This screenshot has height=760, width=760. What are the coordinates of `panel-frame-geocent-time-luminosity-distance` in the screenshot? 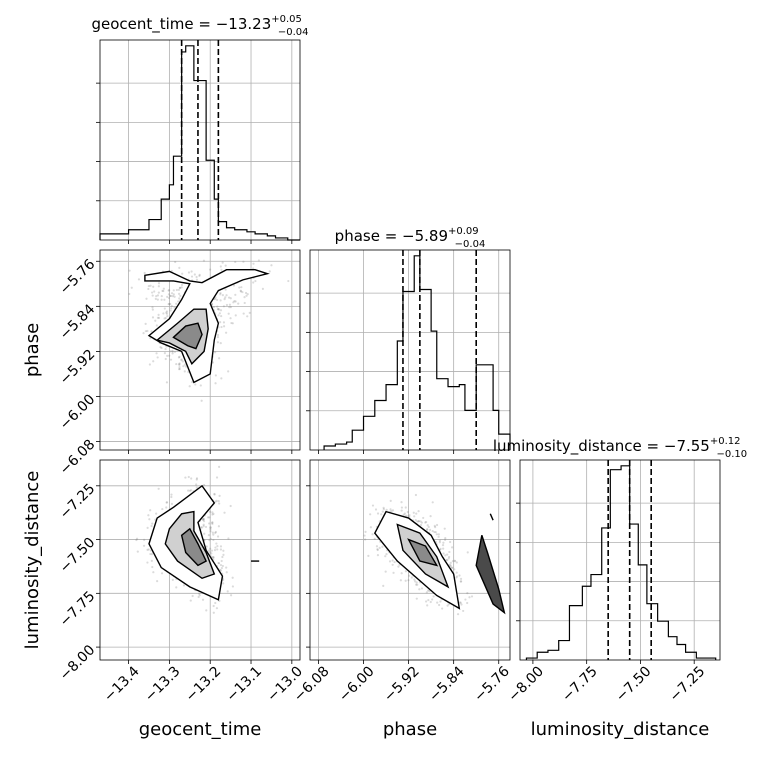 It's located at (200, 560).